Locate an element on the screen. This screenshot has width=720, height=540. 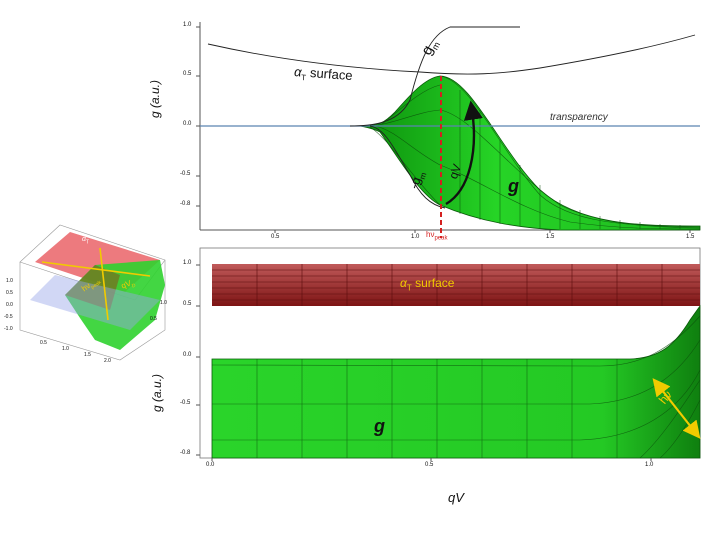
inset-xtick-5: 0.5 is located at coordinates (153, 319).